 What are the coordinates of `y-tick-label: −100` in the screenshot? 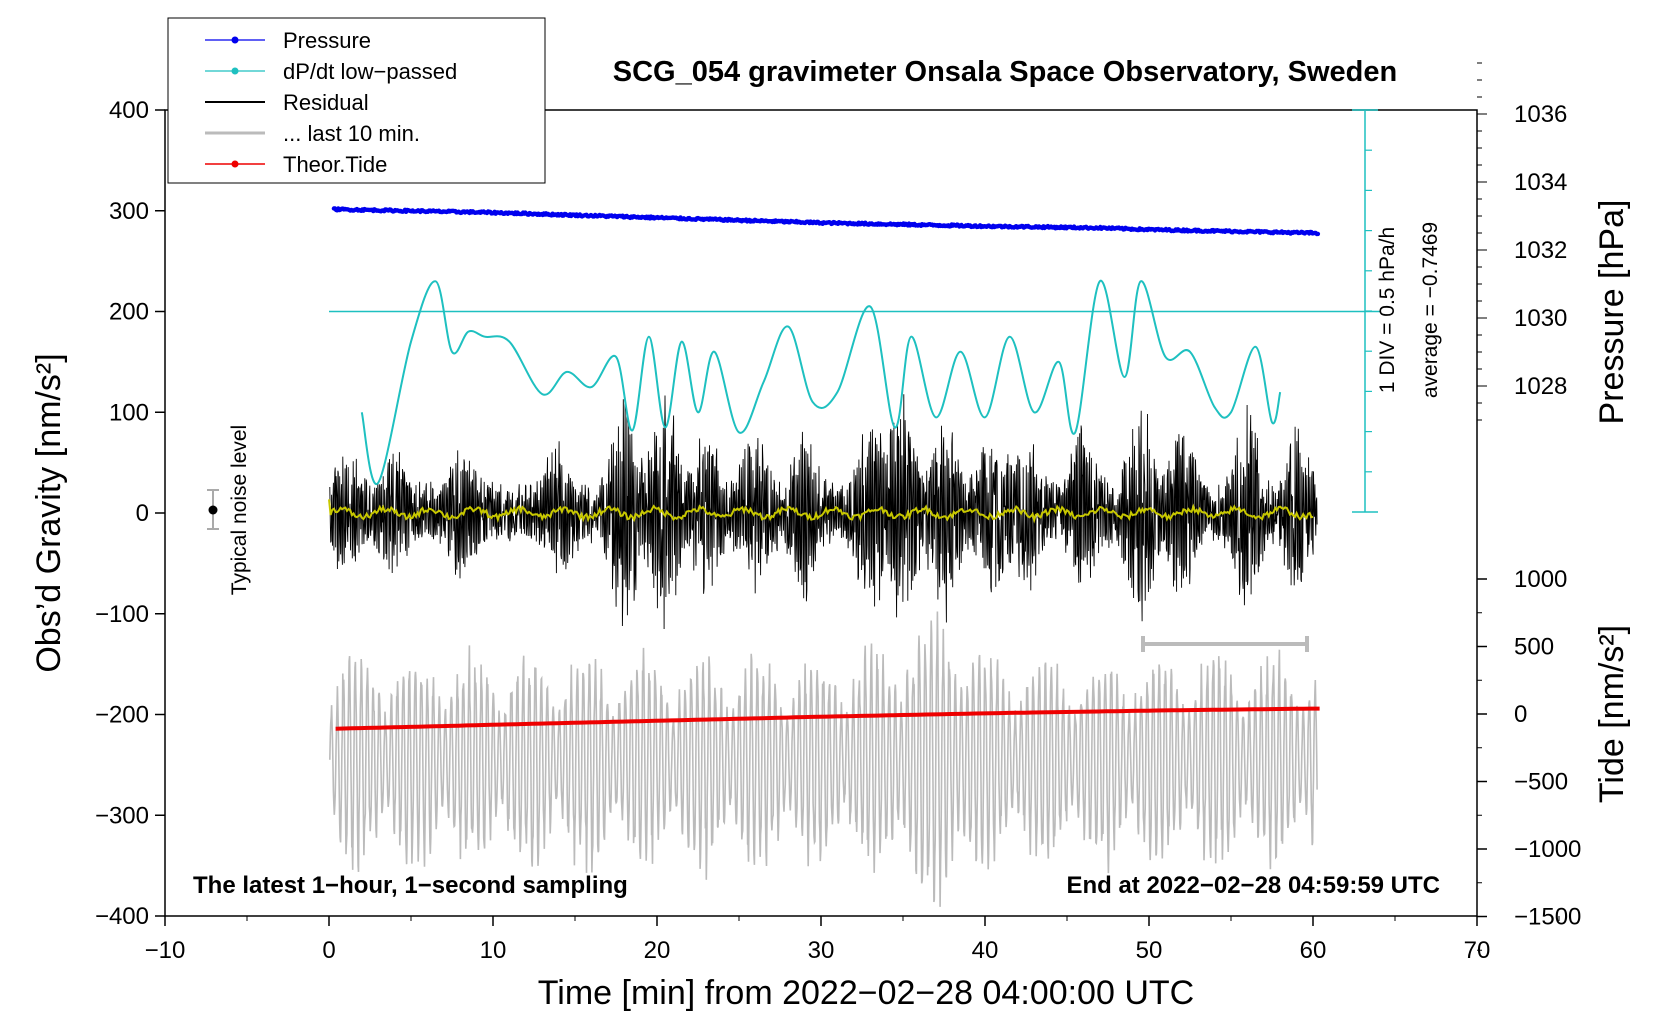 It's located at (122, 614).